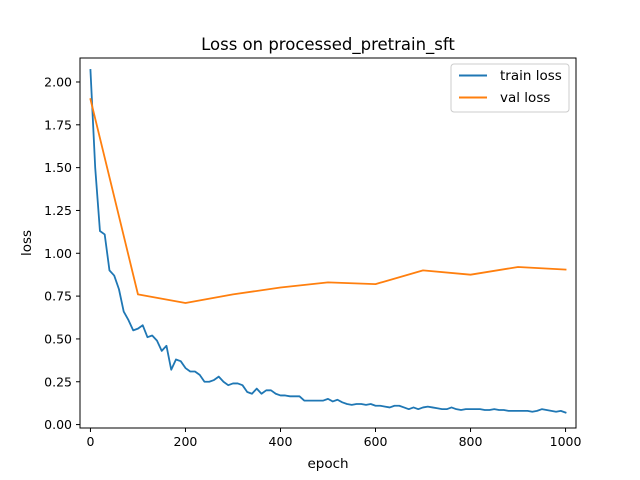  Describe the element at coordinates (281, 441) in the screenshot. I see `x-tick-label: 400` at that location.